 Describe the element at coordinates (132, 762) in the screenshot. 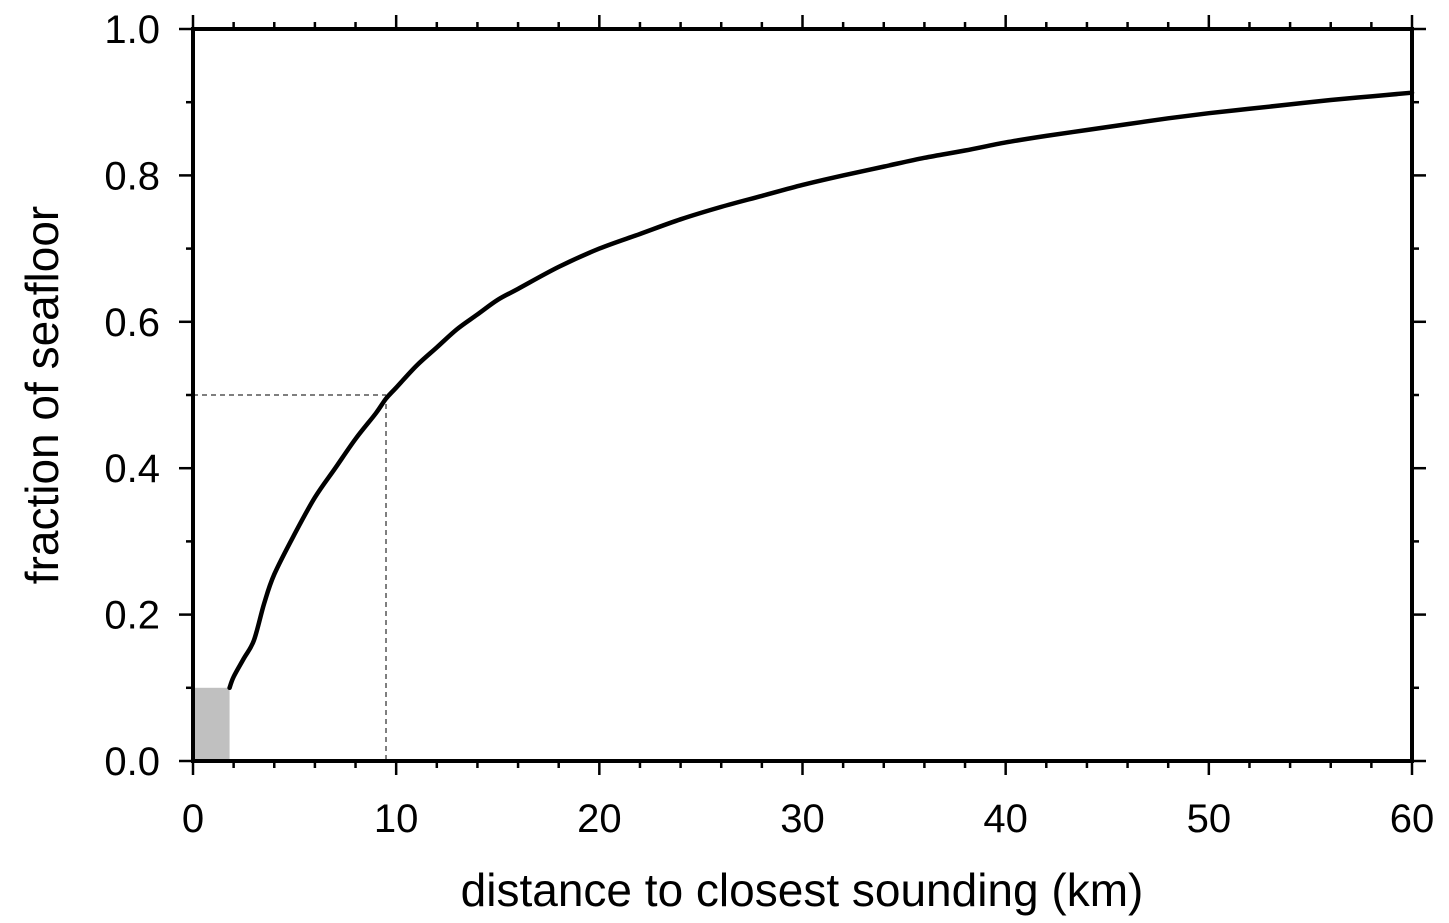

I see `y-tick-label: 0.0` at that location.